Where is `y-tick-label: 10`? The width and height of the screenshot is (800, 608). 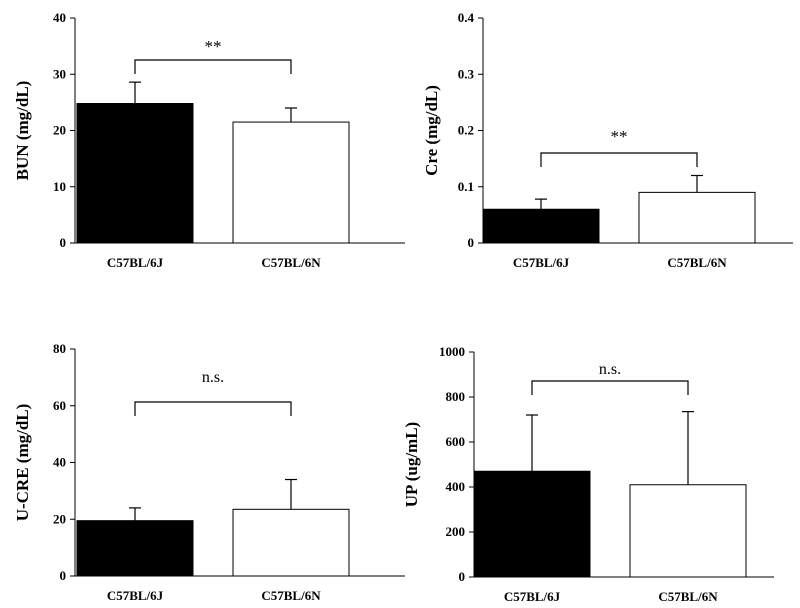 y-tick-label: 10 is located at coordinates (59, 186).